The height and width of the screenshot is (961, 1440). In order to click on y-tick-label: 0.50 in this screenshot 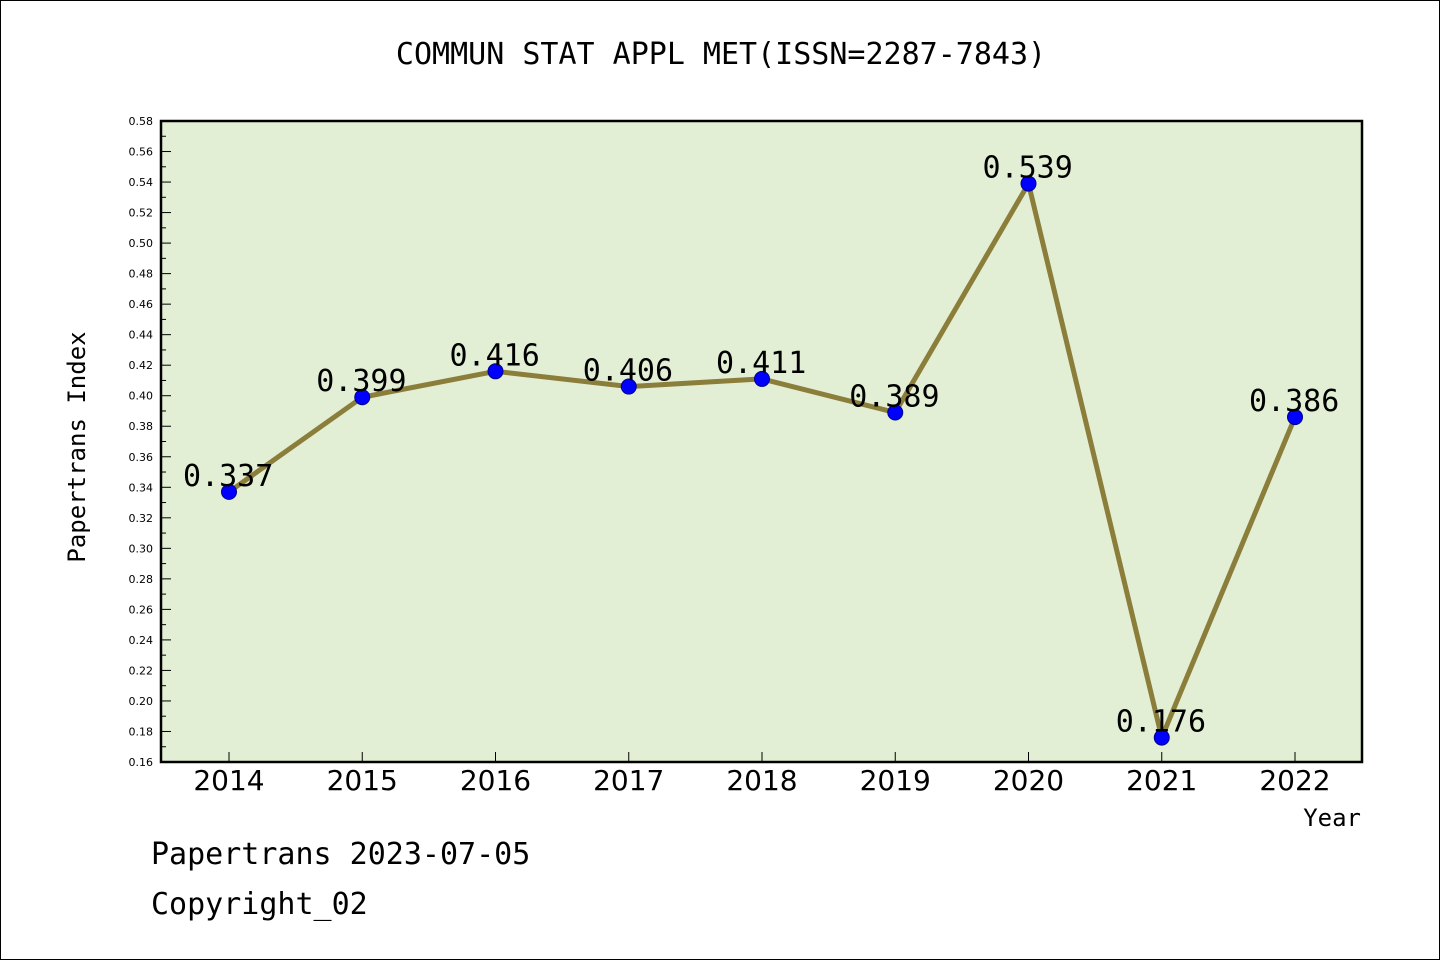, I will do `click(141, 243)`.